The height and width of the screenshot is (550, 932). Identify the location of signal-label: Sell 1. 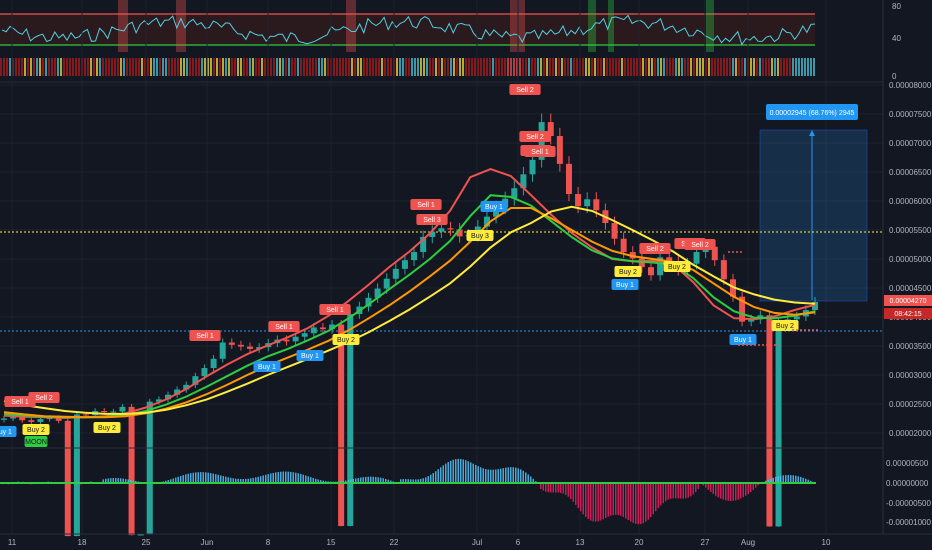
(20, 402).